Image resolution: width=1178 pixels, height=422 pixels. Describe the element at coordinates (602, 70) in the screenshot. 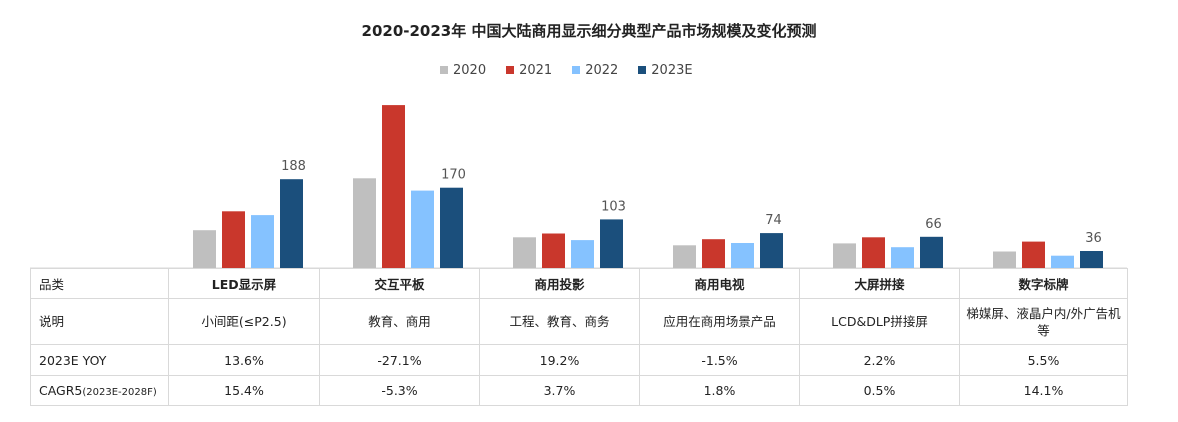

I see `legend-label-2022: 2022` at that location.